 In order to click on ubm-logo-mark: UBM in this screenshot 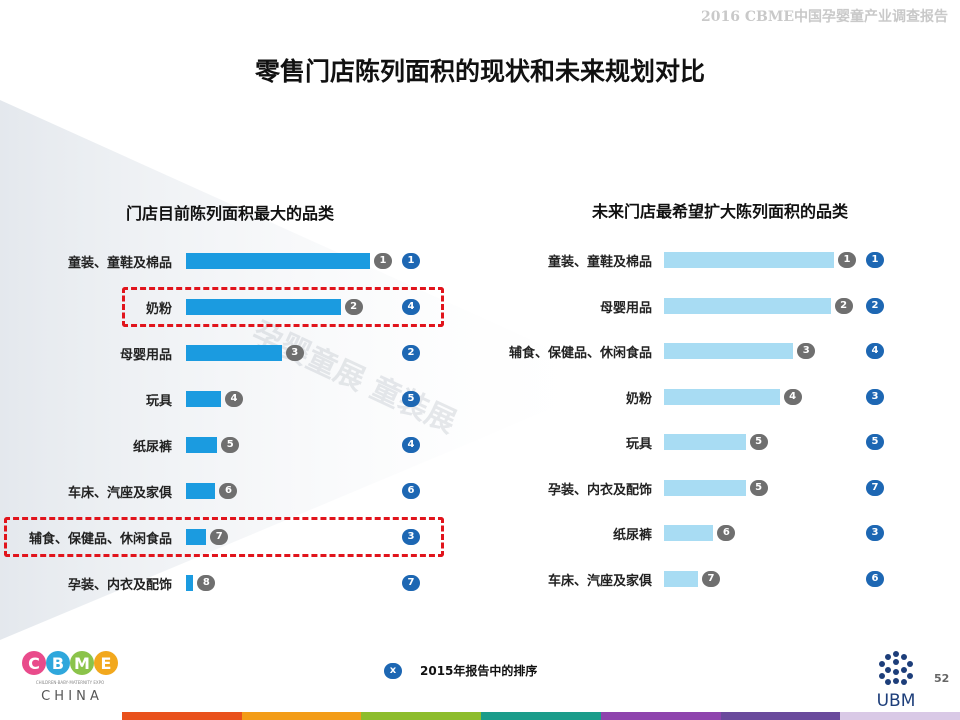, I will do `click(896, 681)`.